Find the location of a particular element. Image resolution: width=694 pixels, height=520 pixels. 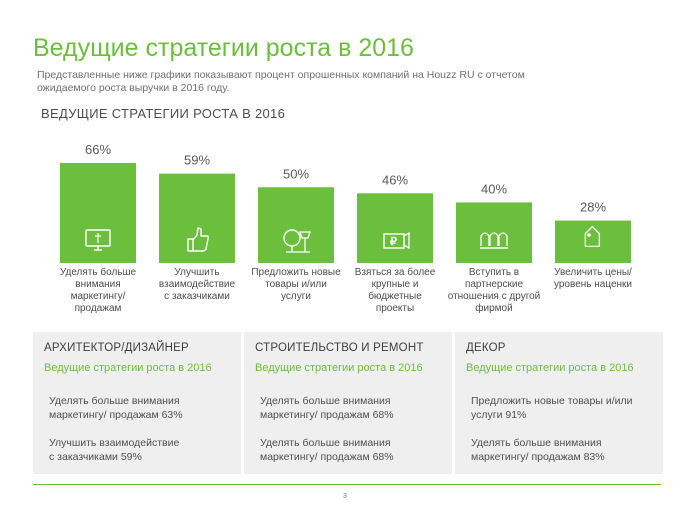

chart-title: ВЕДУЩИЕ СТРАТЕГИИ РОСТА В 2016 is located at coordinates (163, 113).